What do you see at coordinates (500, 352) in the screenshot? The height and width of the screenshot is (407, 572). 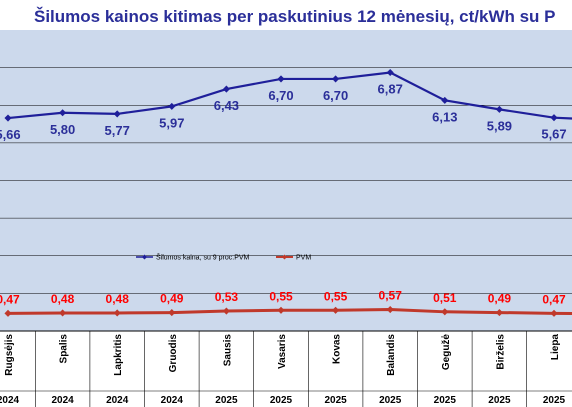 I see `month-label: Birželis` at bounding box center [500, 352].